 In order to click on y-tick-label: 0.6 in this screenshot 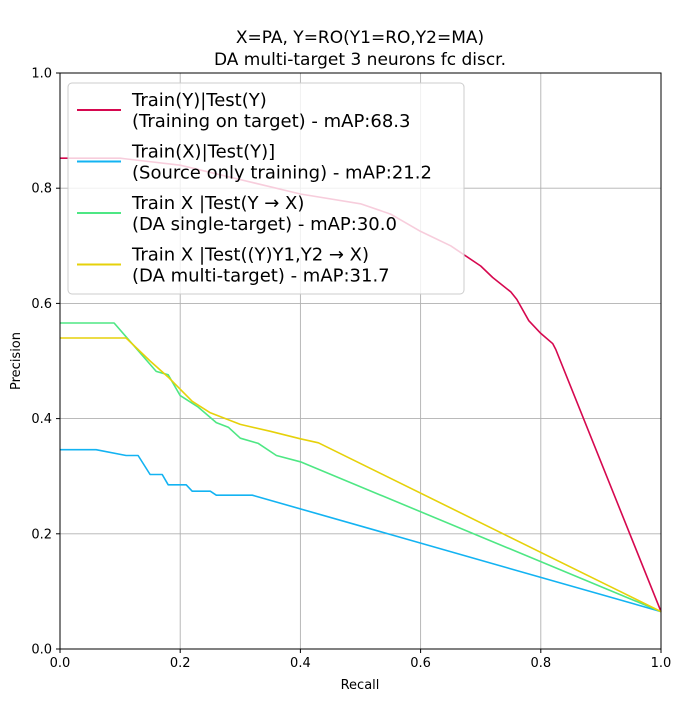, I will do `click(41, 304)`.